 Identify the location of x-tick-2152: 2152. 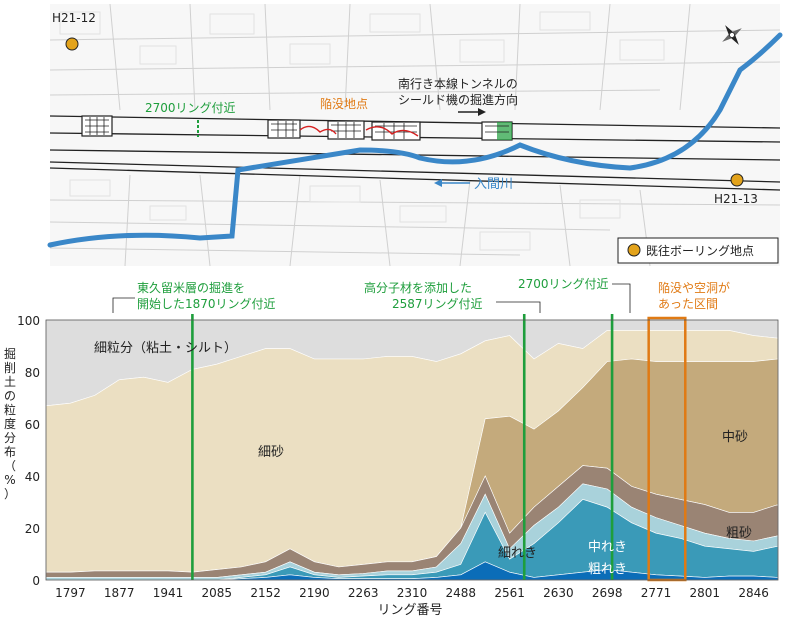
(265, 593).